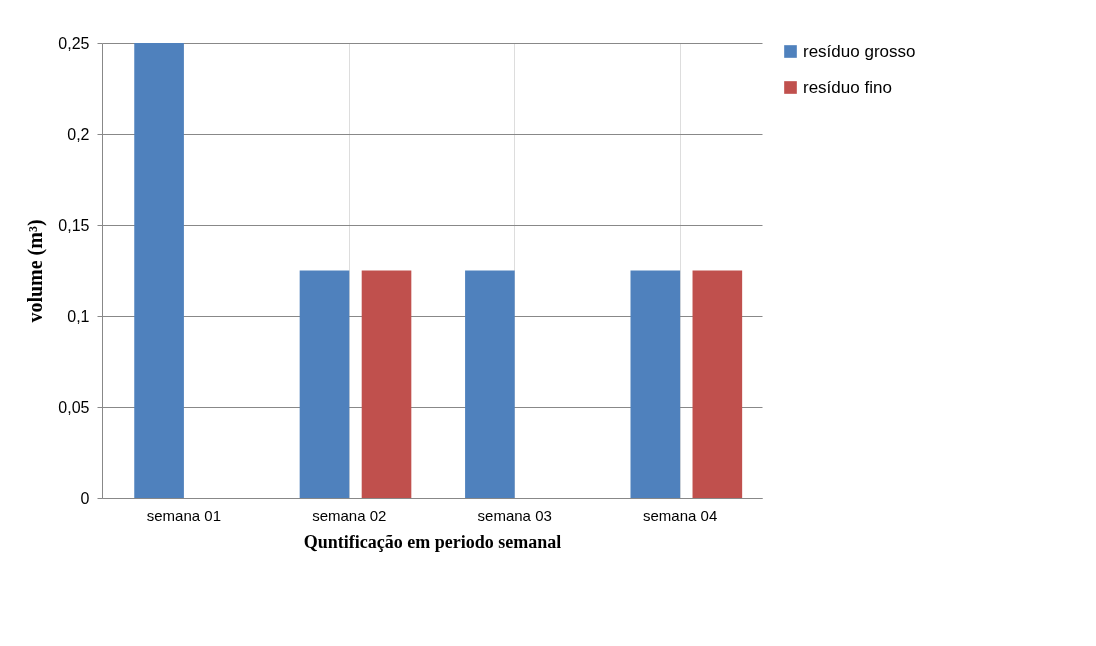 The width and height of the screenshot is (1096, 646). What do you see at coordinates (74, 225) in the screenshot?
I see `y-tick-label: 0,15` at bounding box center [74, 225].